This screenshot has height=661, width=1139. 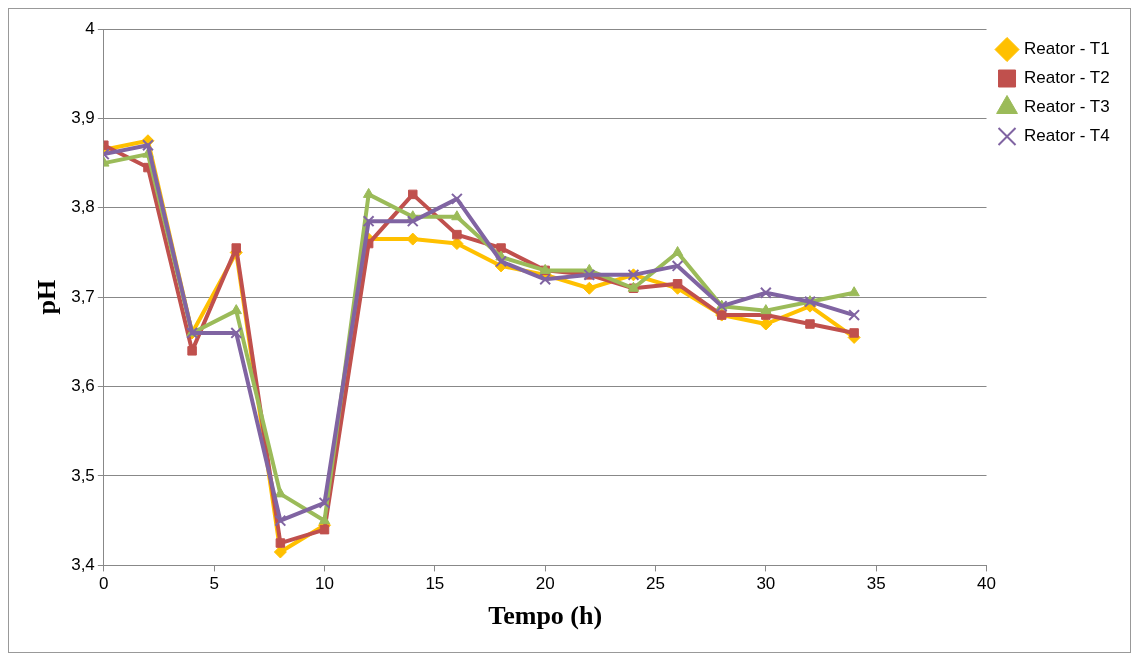 What do you see at coordinates (324, 584) in the screenshot?
I see `x-tick-label: 10` at bounding box center [324, 584].